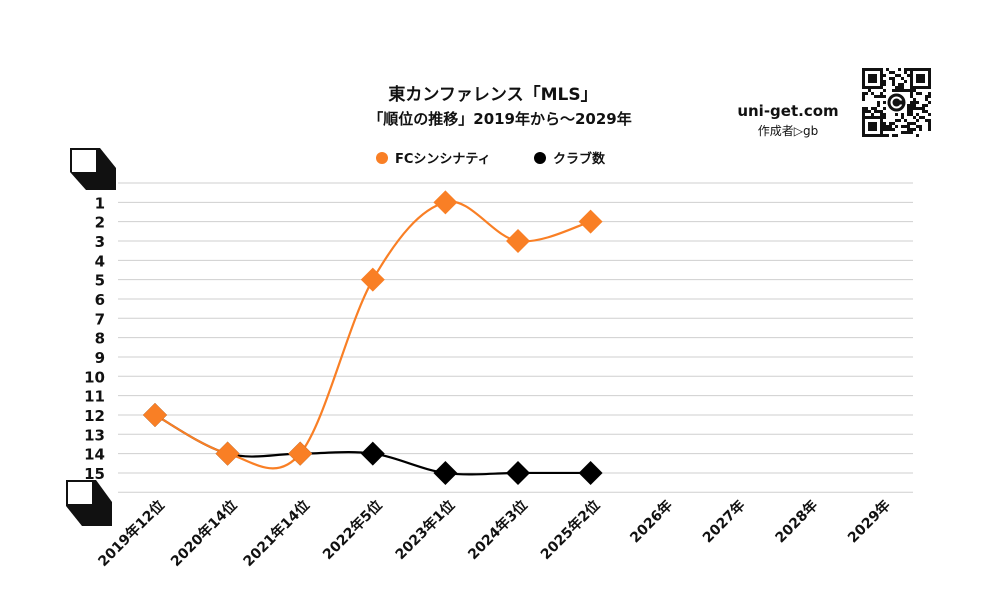  I want to click on y-tick-label: 8, so click(100, 339).